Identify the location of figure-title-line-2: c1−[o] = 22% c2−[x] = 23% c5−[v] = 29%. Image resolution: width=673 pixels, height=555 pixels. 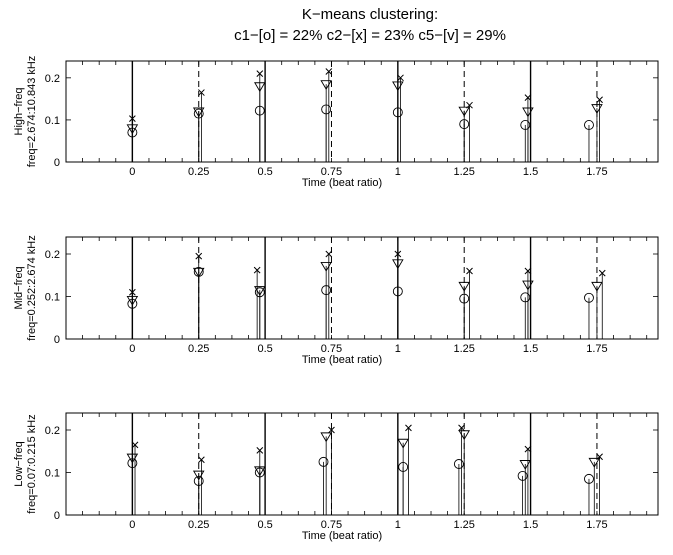
(370, 35).